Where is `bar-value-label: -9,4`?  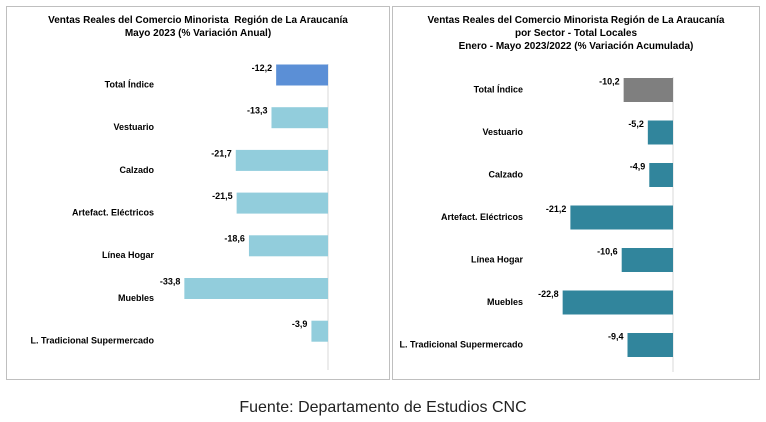 bar-value-label: -9,4 is located at coordinates (616, 336).